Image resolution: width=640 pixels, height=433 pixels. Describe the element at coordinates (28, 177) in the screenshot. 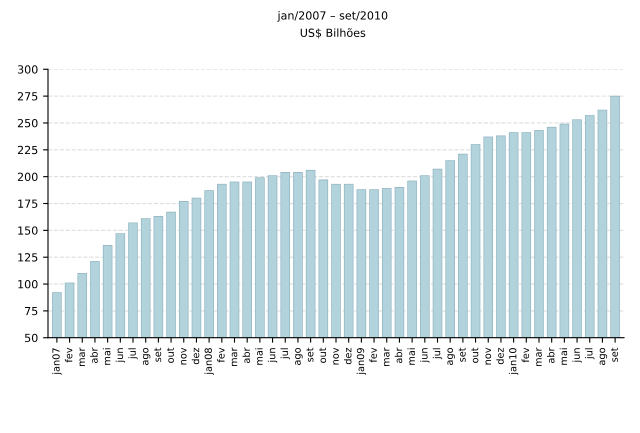

I see `y-tick-label: 200` at that location.